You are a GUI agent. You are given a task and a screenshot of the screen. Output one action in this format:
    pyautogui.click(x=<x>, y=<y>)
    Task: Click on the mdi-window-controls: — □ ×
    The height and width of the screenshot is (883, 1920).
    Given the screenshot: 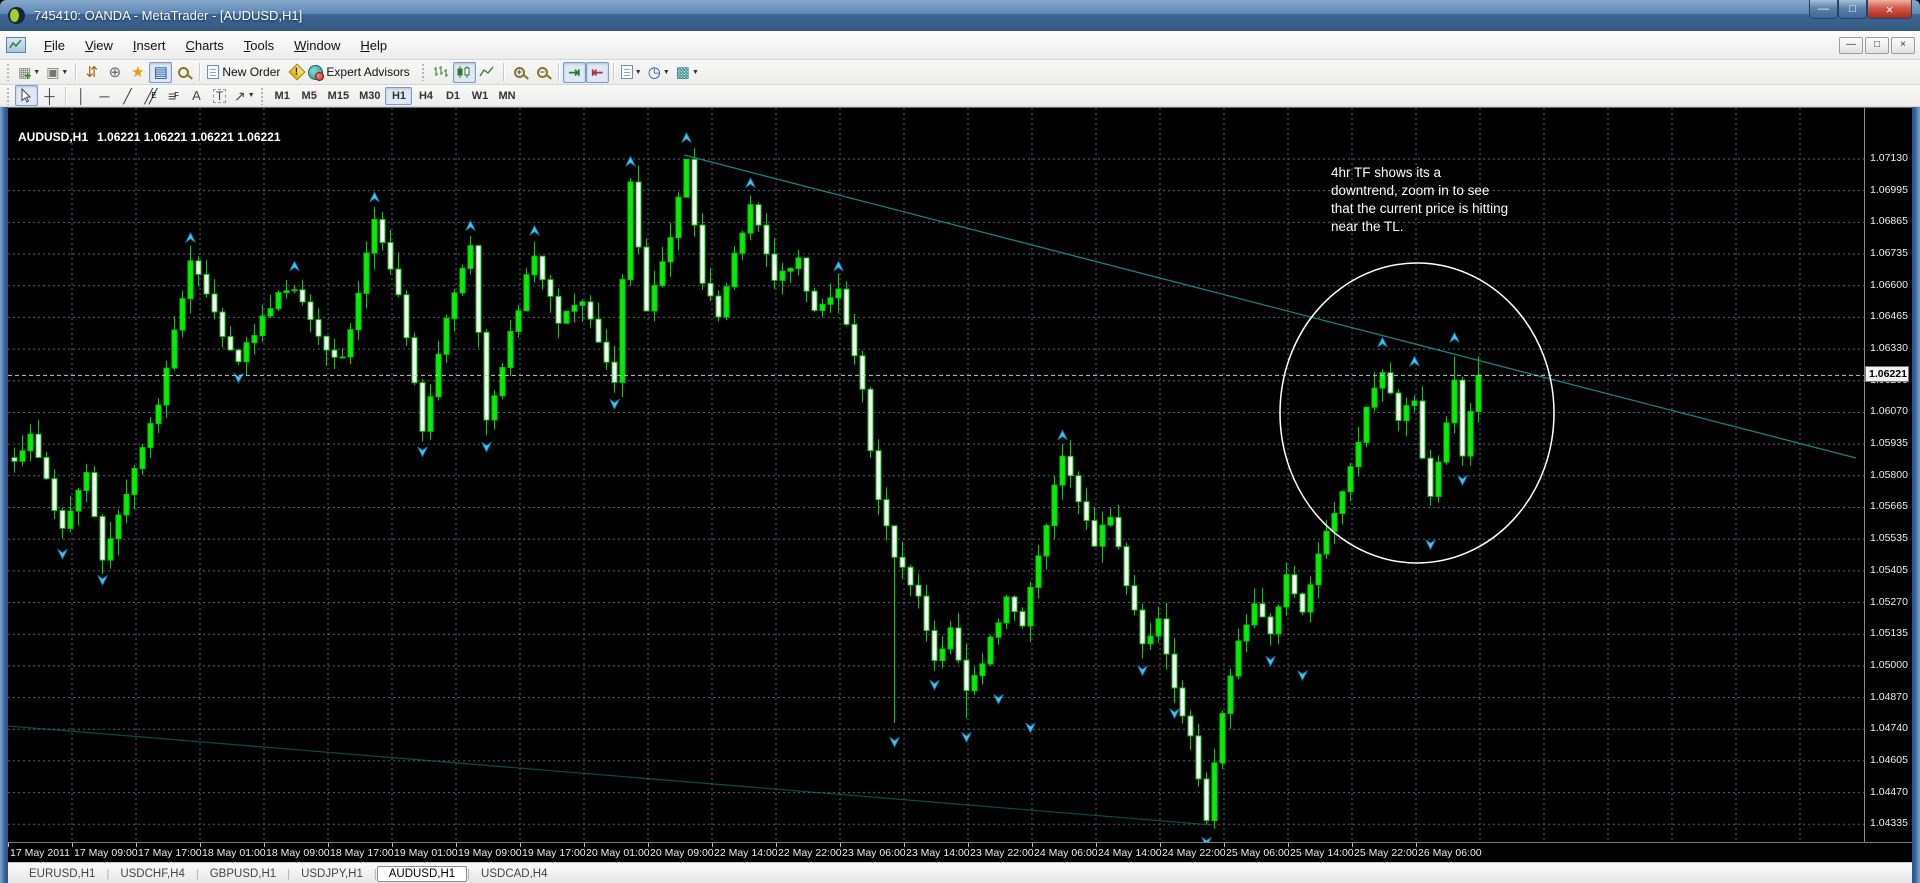 What is the action you would take?
    pyautogui.click(x=1877, y=45)
    